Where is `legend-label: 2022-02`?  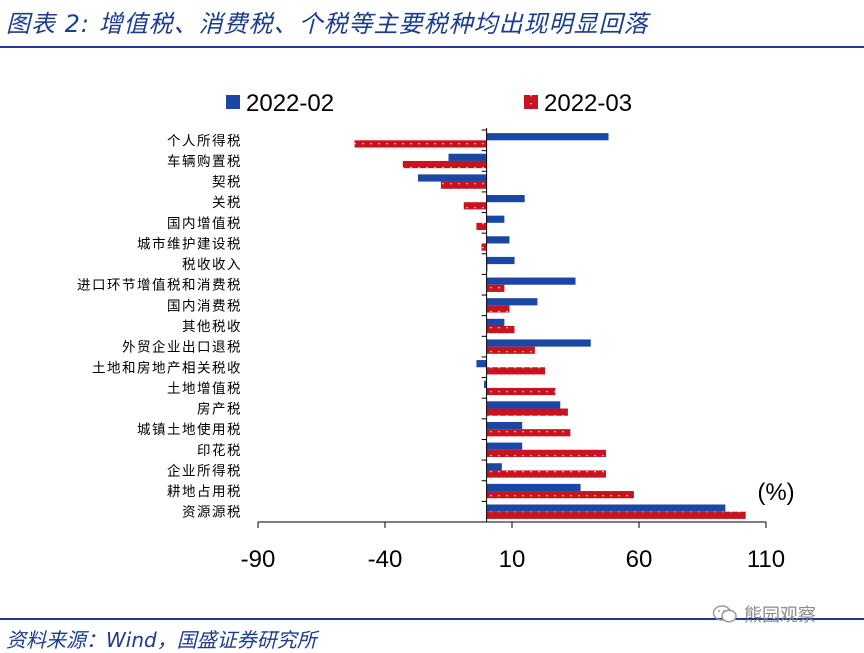
legend-label: 2022-02 is located at coordinates (290, 103).